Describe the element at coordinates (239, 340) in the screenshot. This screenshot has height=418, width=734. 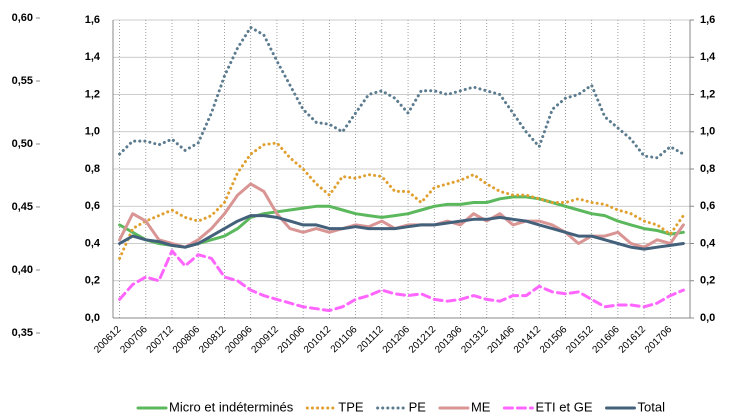
I see `x-tick-label: 200906` at that location.